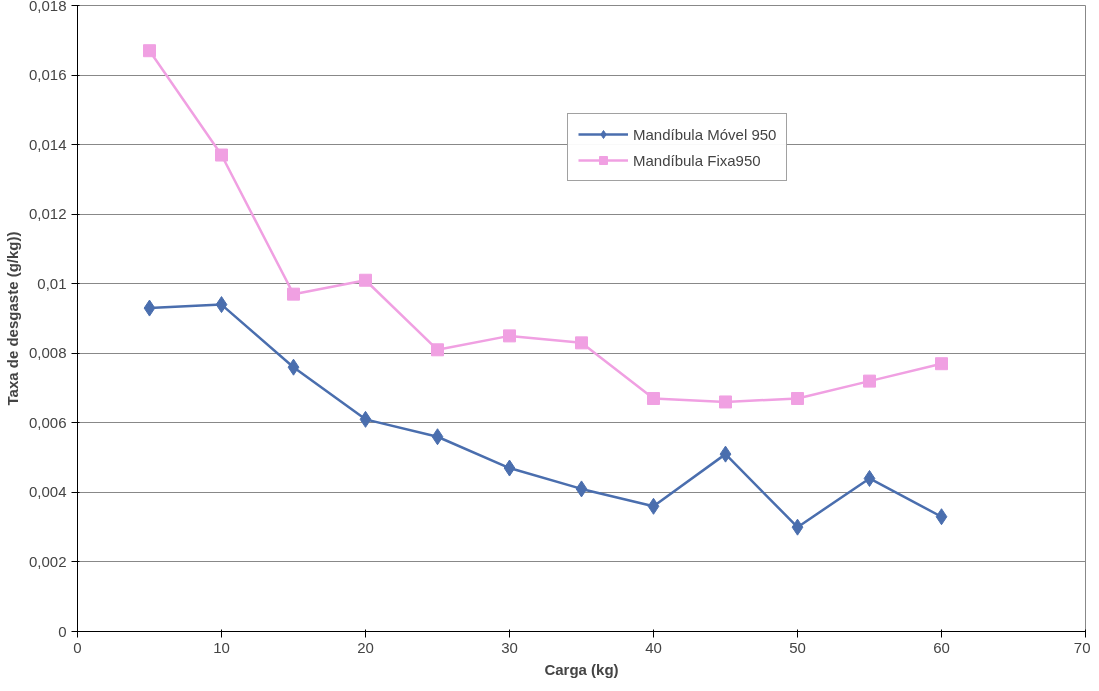 The image size is (1099, 691). What do you see at coordinates (365, 647) in the screenshot?
I see `x-tick-label: 20` at bounding box center [365, 647].